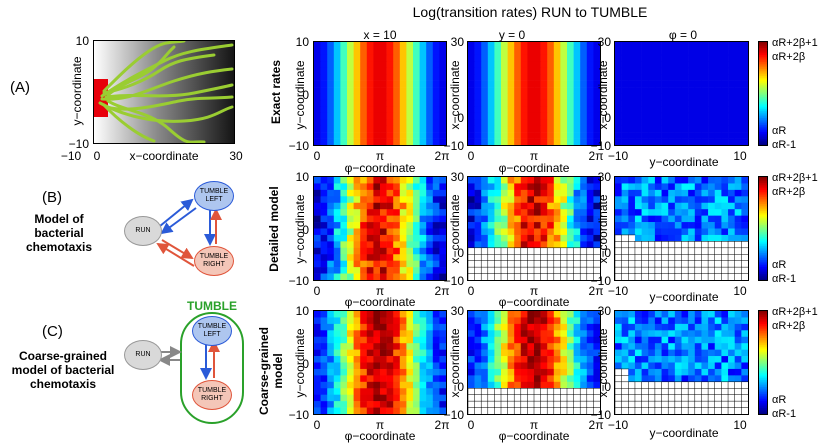 The image size is (831, 446). What do you see at coordinates (534, 168) in the screenshot?
I see `r1c2-xlabel: φ−coordinate` at bounding box center [534, 168].